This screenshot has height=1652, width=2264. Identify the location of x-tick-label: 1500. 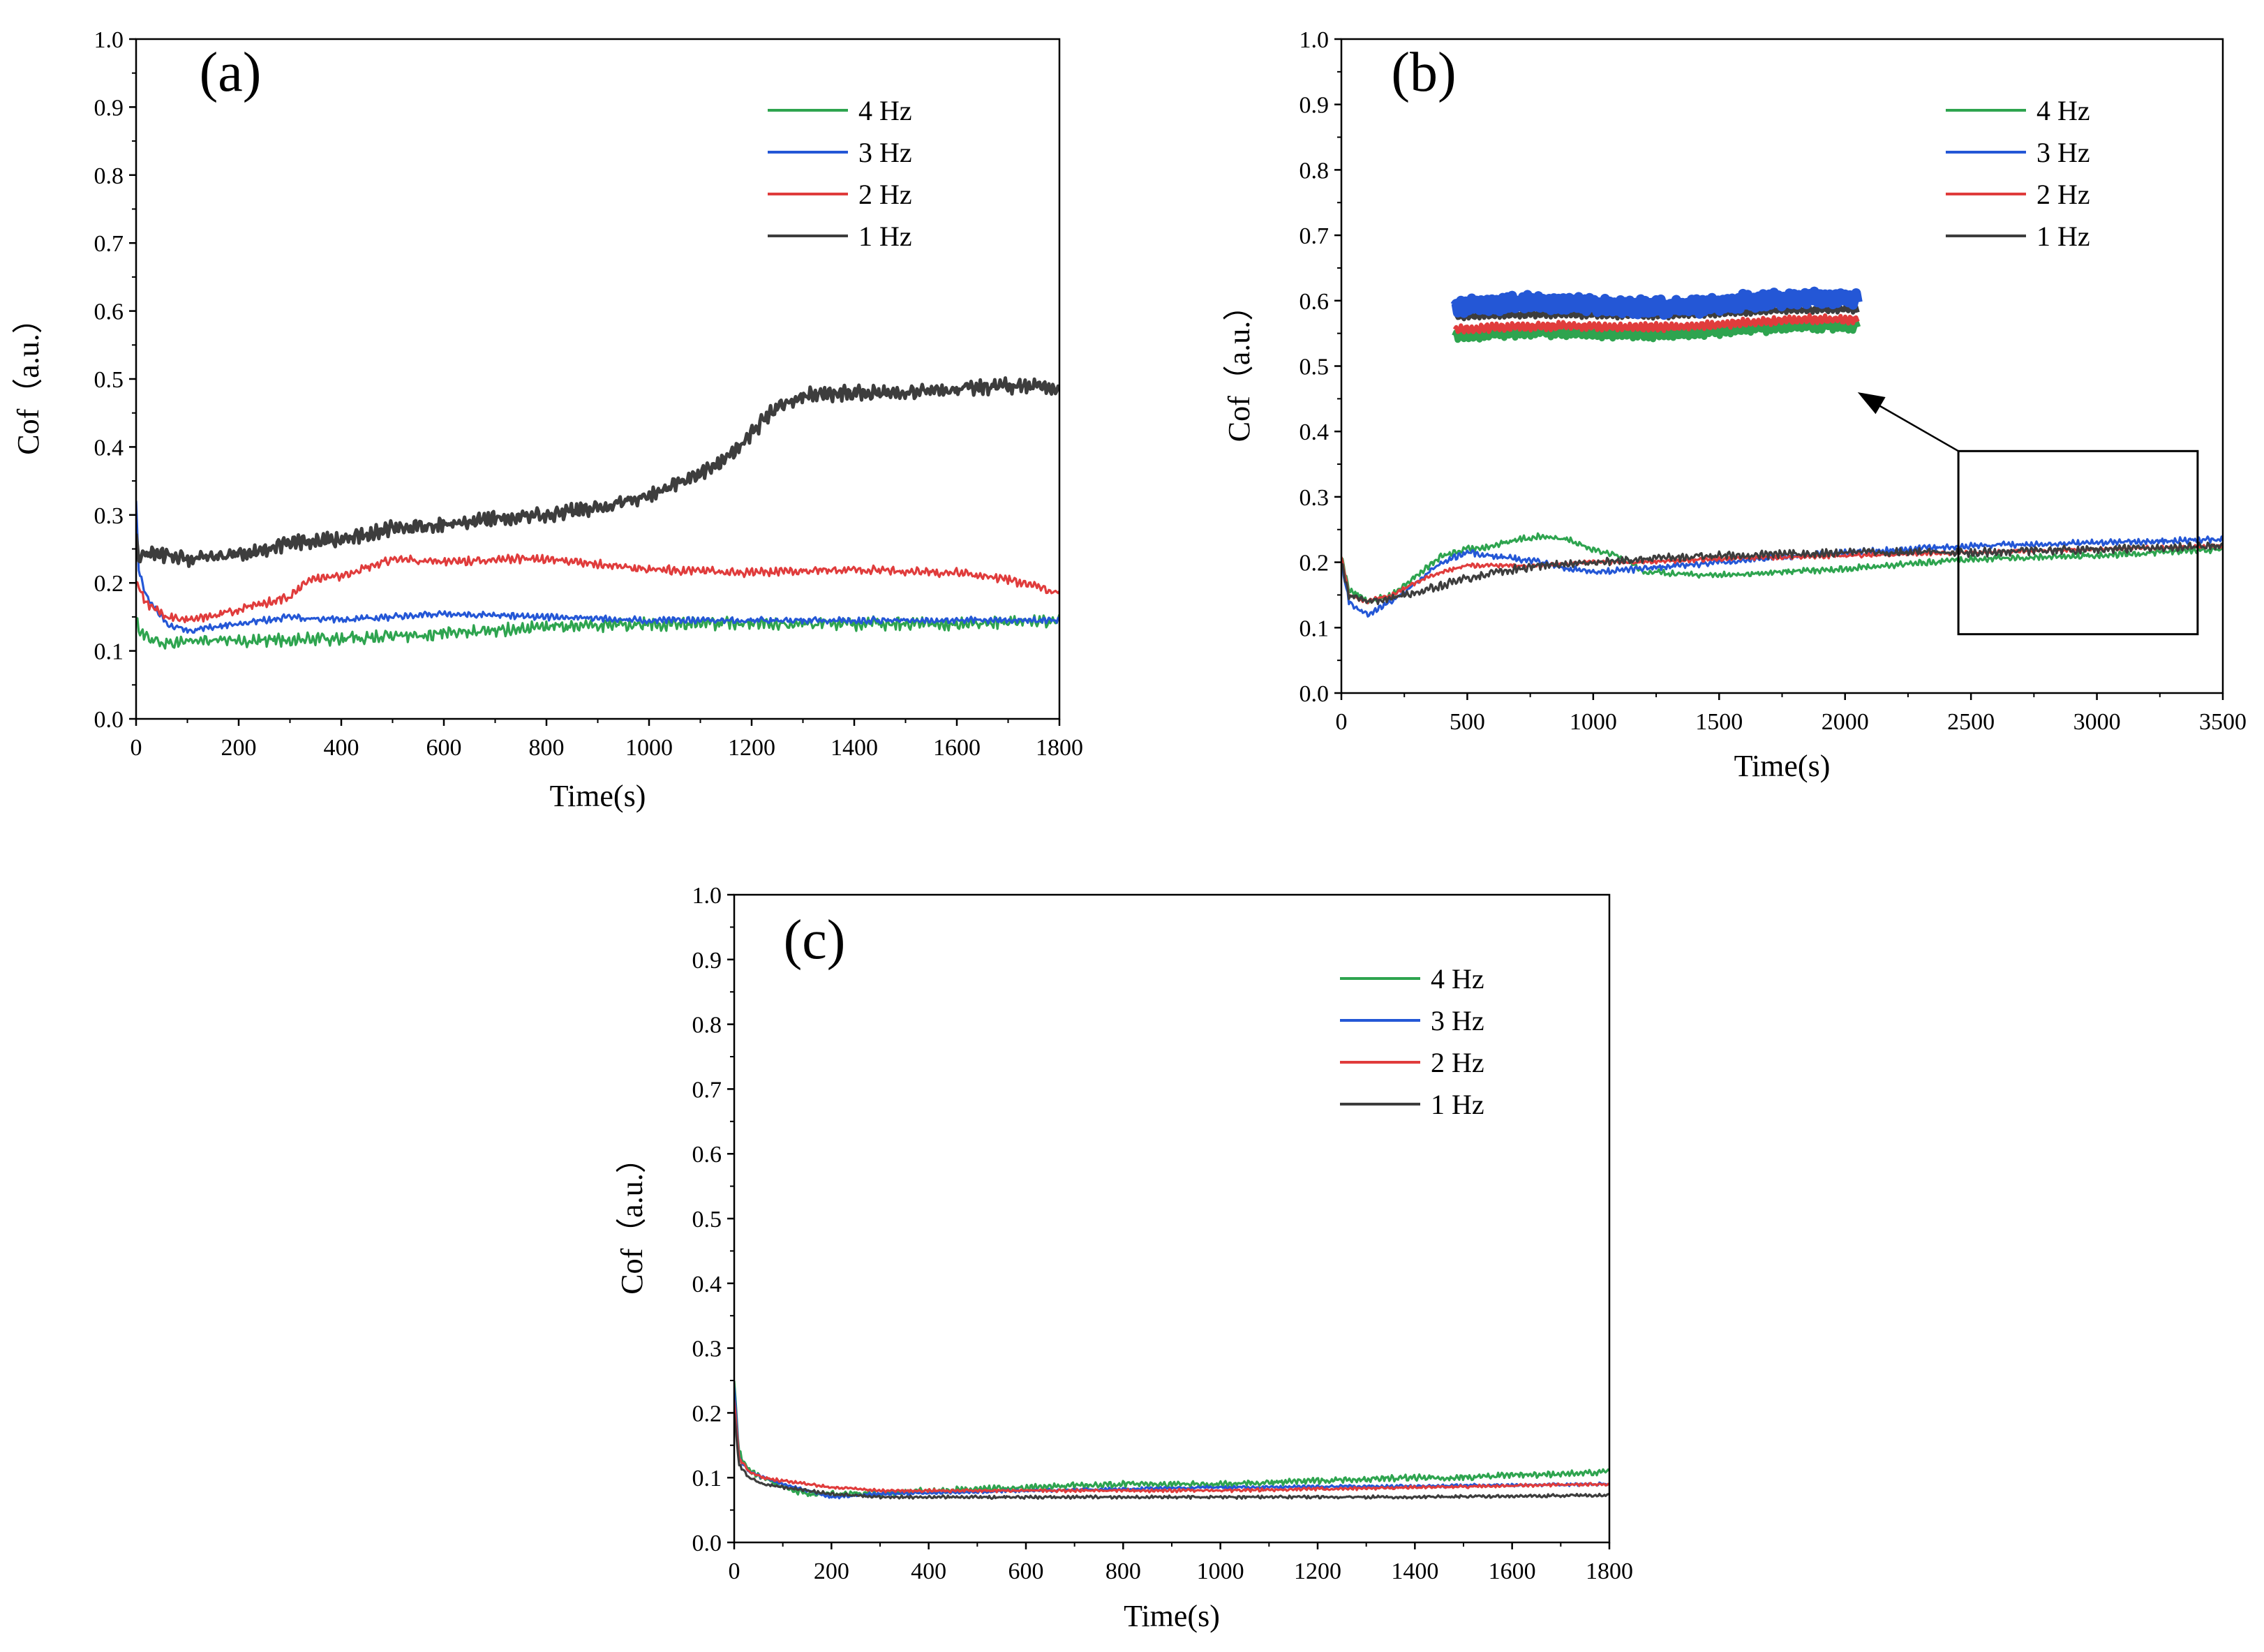
(1719, 722).